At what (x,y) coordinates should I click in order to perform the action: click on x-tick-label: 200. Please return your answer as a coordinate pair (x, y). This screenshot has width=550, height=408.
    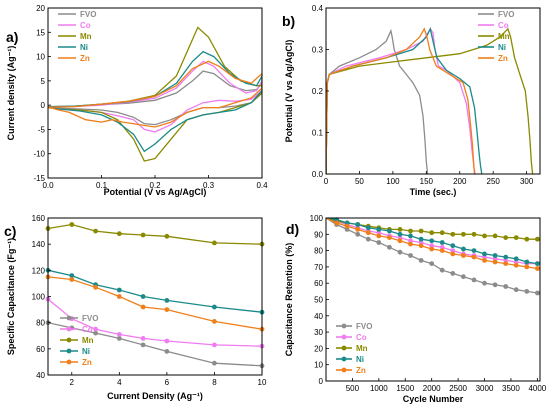
    Looking at the image, I should click on (460, 181).